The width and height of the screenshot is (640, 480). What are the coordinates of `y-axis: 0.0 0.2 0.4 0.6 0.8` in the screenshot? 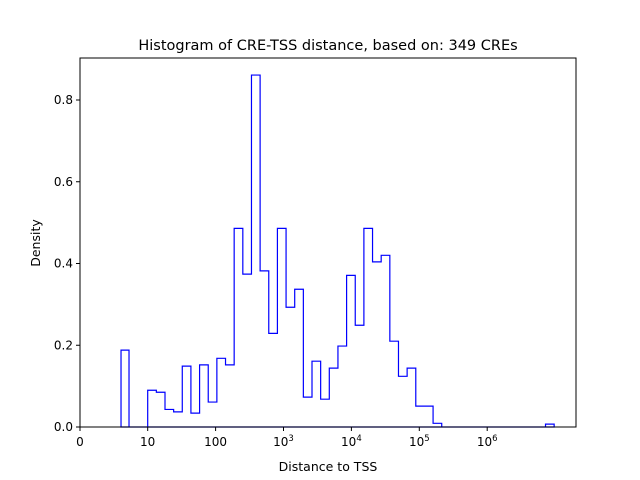 It's located at (67, 263).